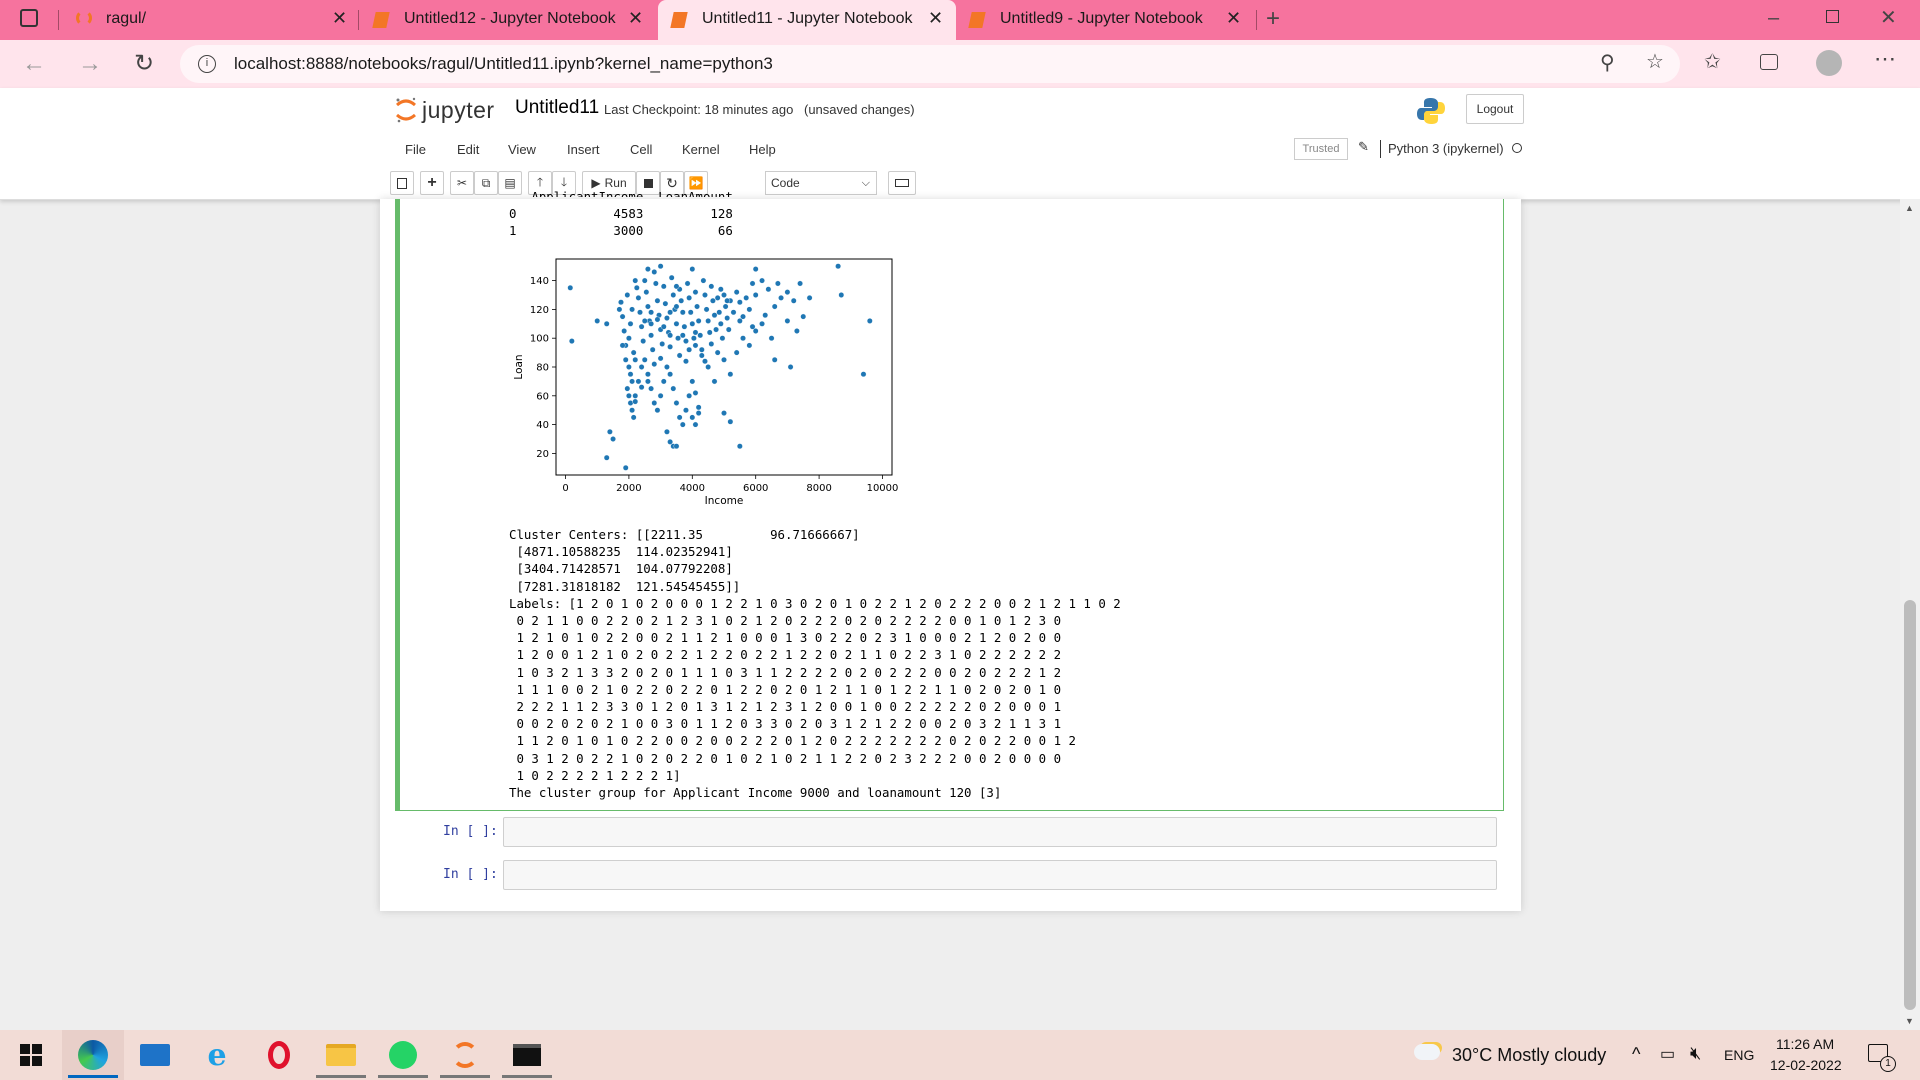 The width and height of the screenshot is (1920, 1080). Describe the element at coordinates (1888, 18) in the screenshot. I see `close-window-icon: ✕` at that location.